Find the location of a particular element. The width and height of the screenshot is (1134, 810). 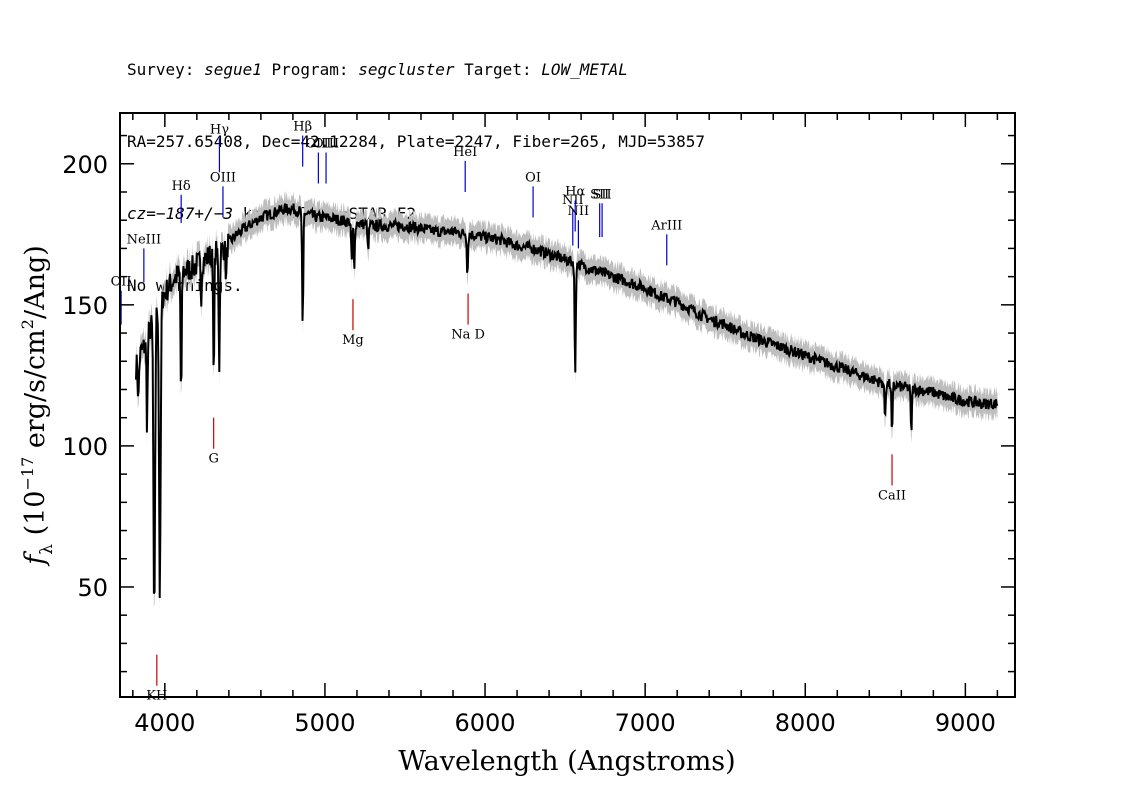

target-label: Target: is located at coordinates (498, 69).